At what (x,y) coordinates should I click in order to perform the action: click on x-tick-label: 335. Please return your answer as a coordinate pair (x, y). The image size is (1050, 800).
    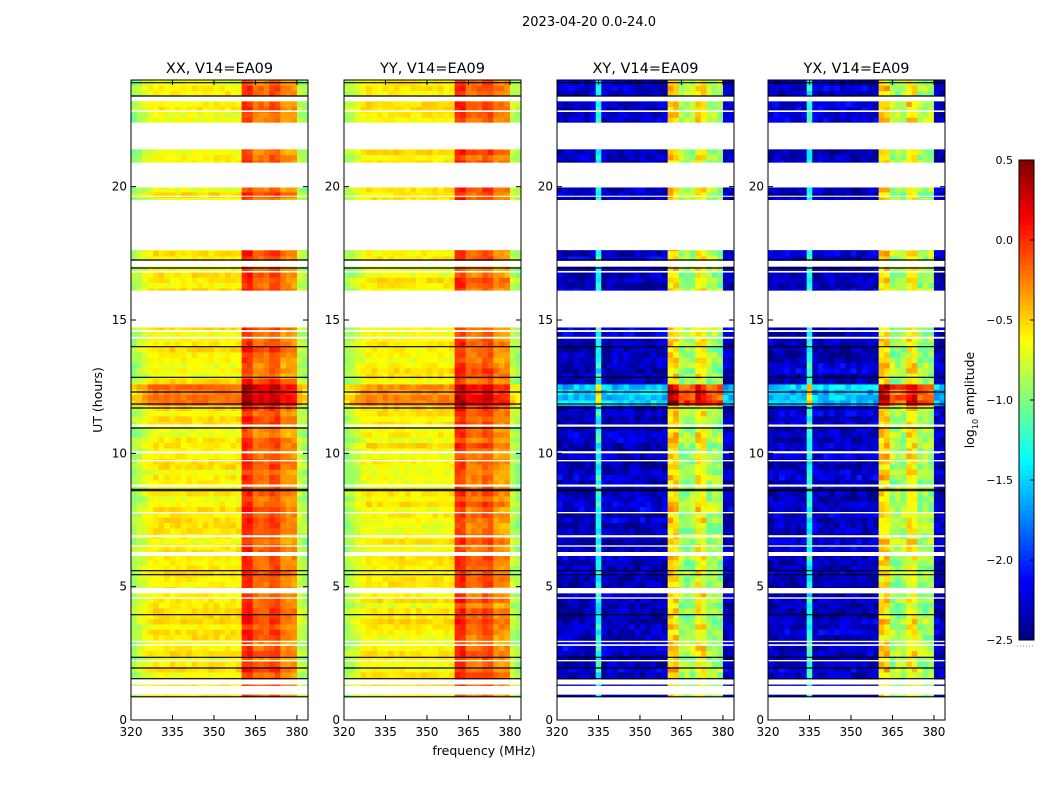
    Looking at the image, I should click on (172, 732).